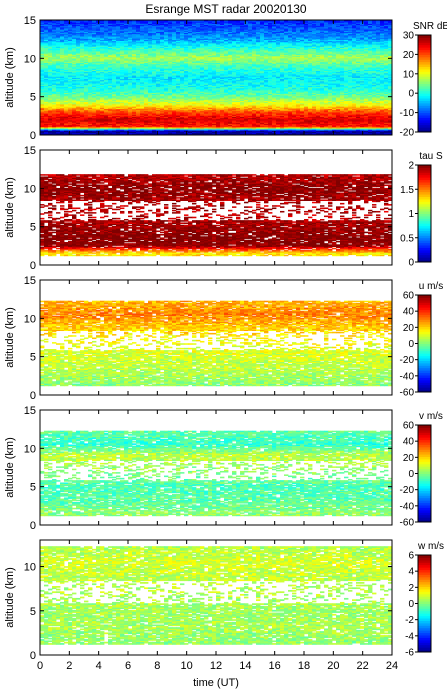 This screenshot has height=690, width=447. What do you see at coordinates (216, 77) in the screenshot?
I see `heatmap-cells` at bounding box center [216, 77].